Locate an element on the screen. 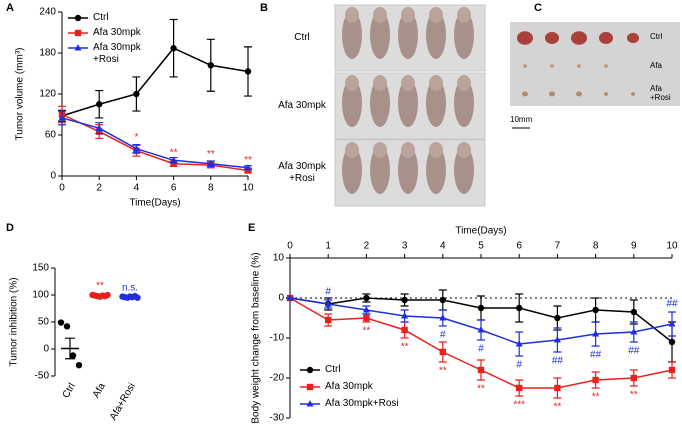  x-tick-label: 7 is located at coordinates (558, 246).